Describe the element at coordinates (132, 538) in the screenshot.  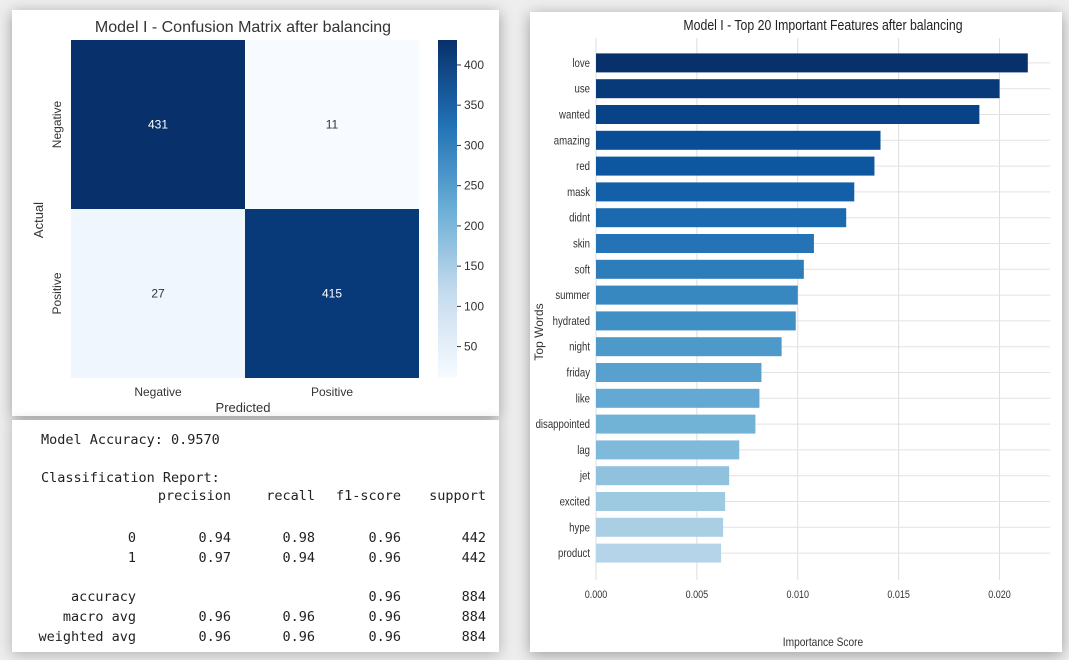
I see `report-row-label: 0` at that location.